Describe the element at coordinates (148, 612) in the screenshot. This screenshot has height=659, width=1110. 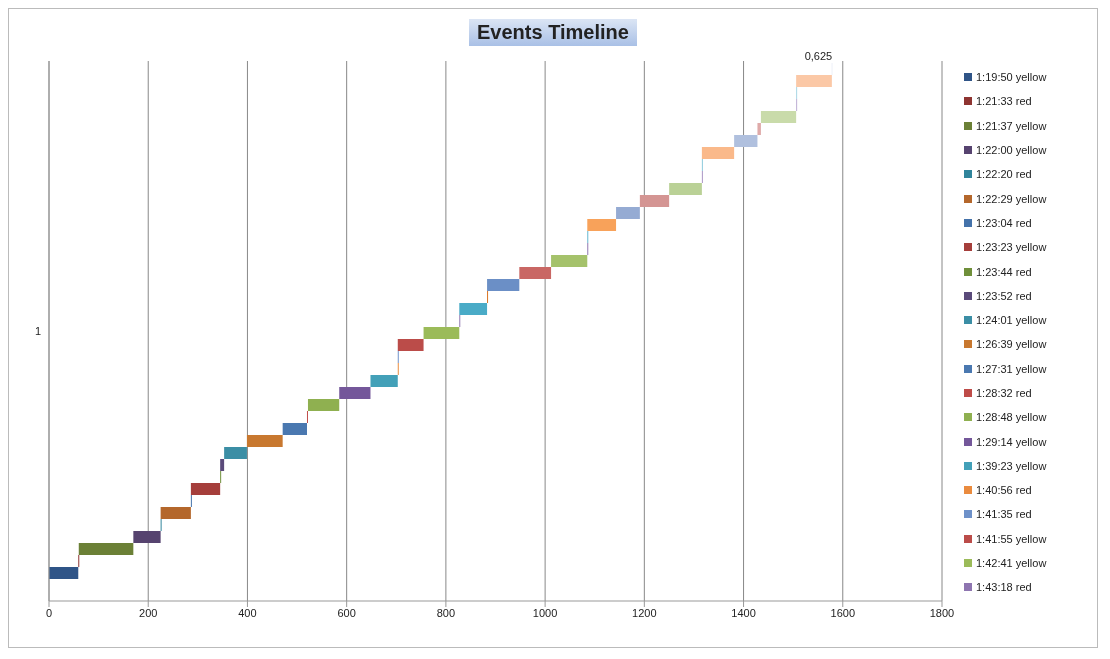
I see `x-tick-label: 200` at that location.